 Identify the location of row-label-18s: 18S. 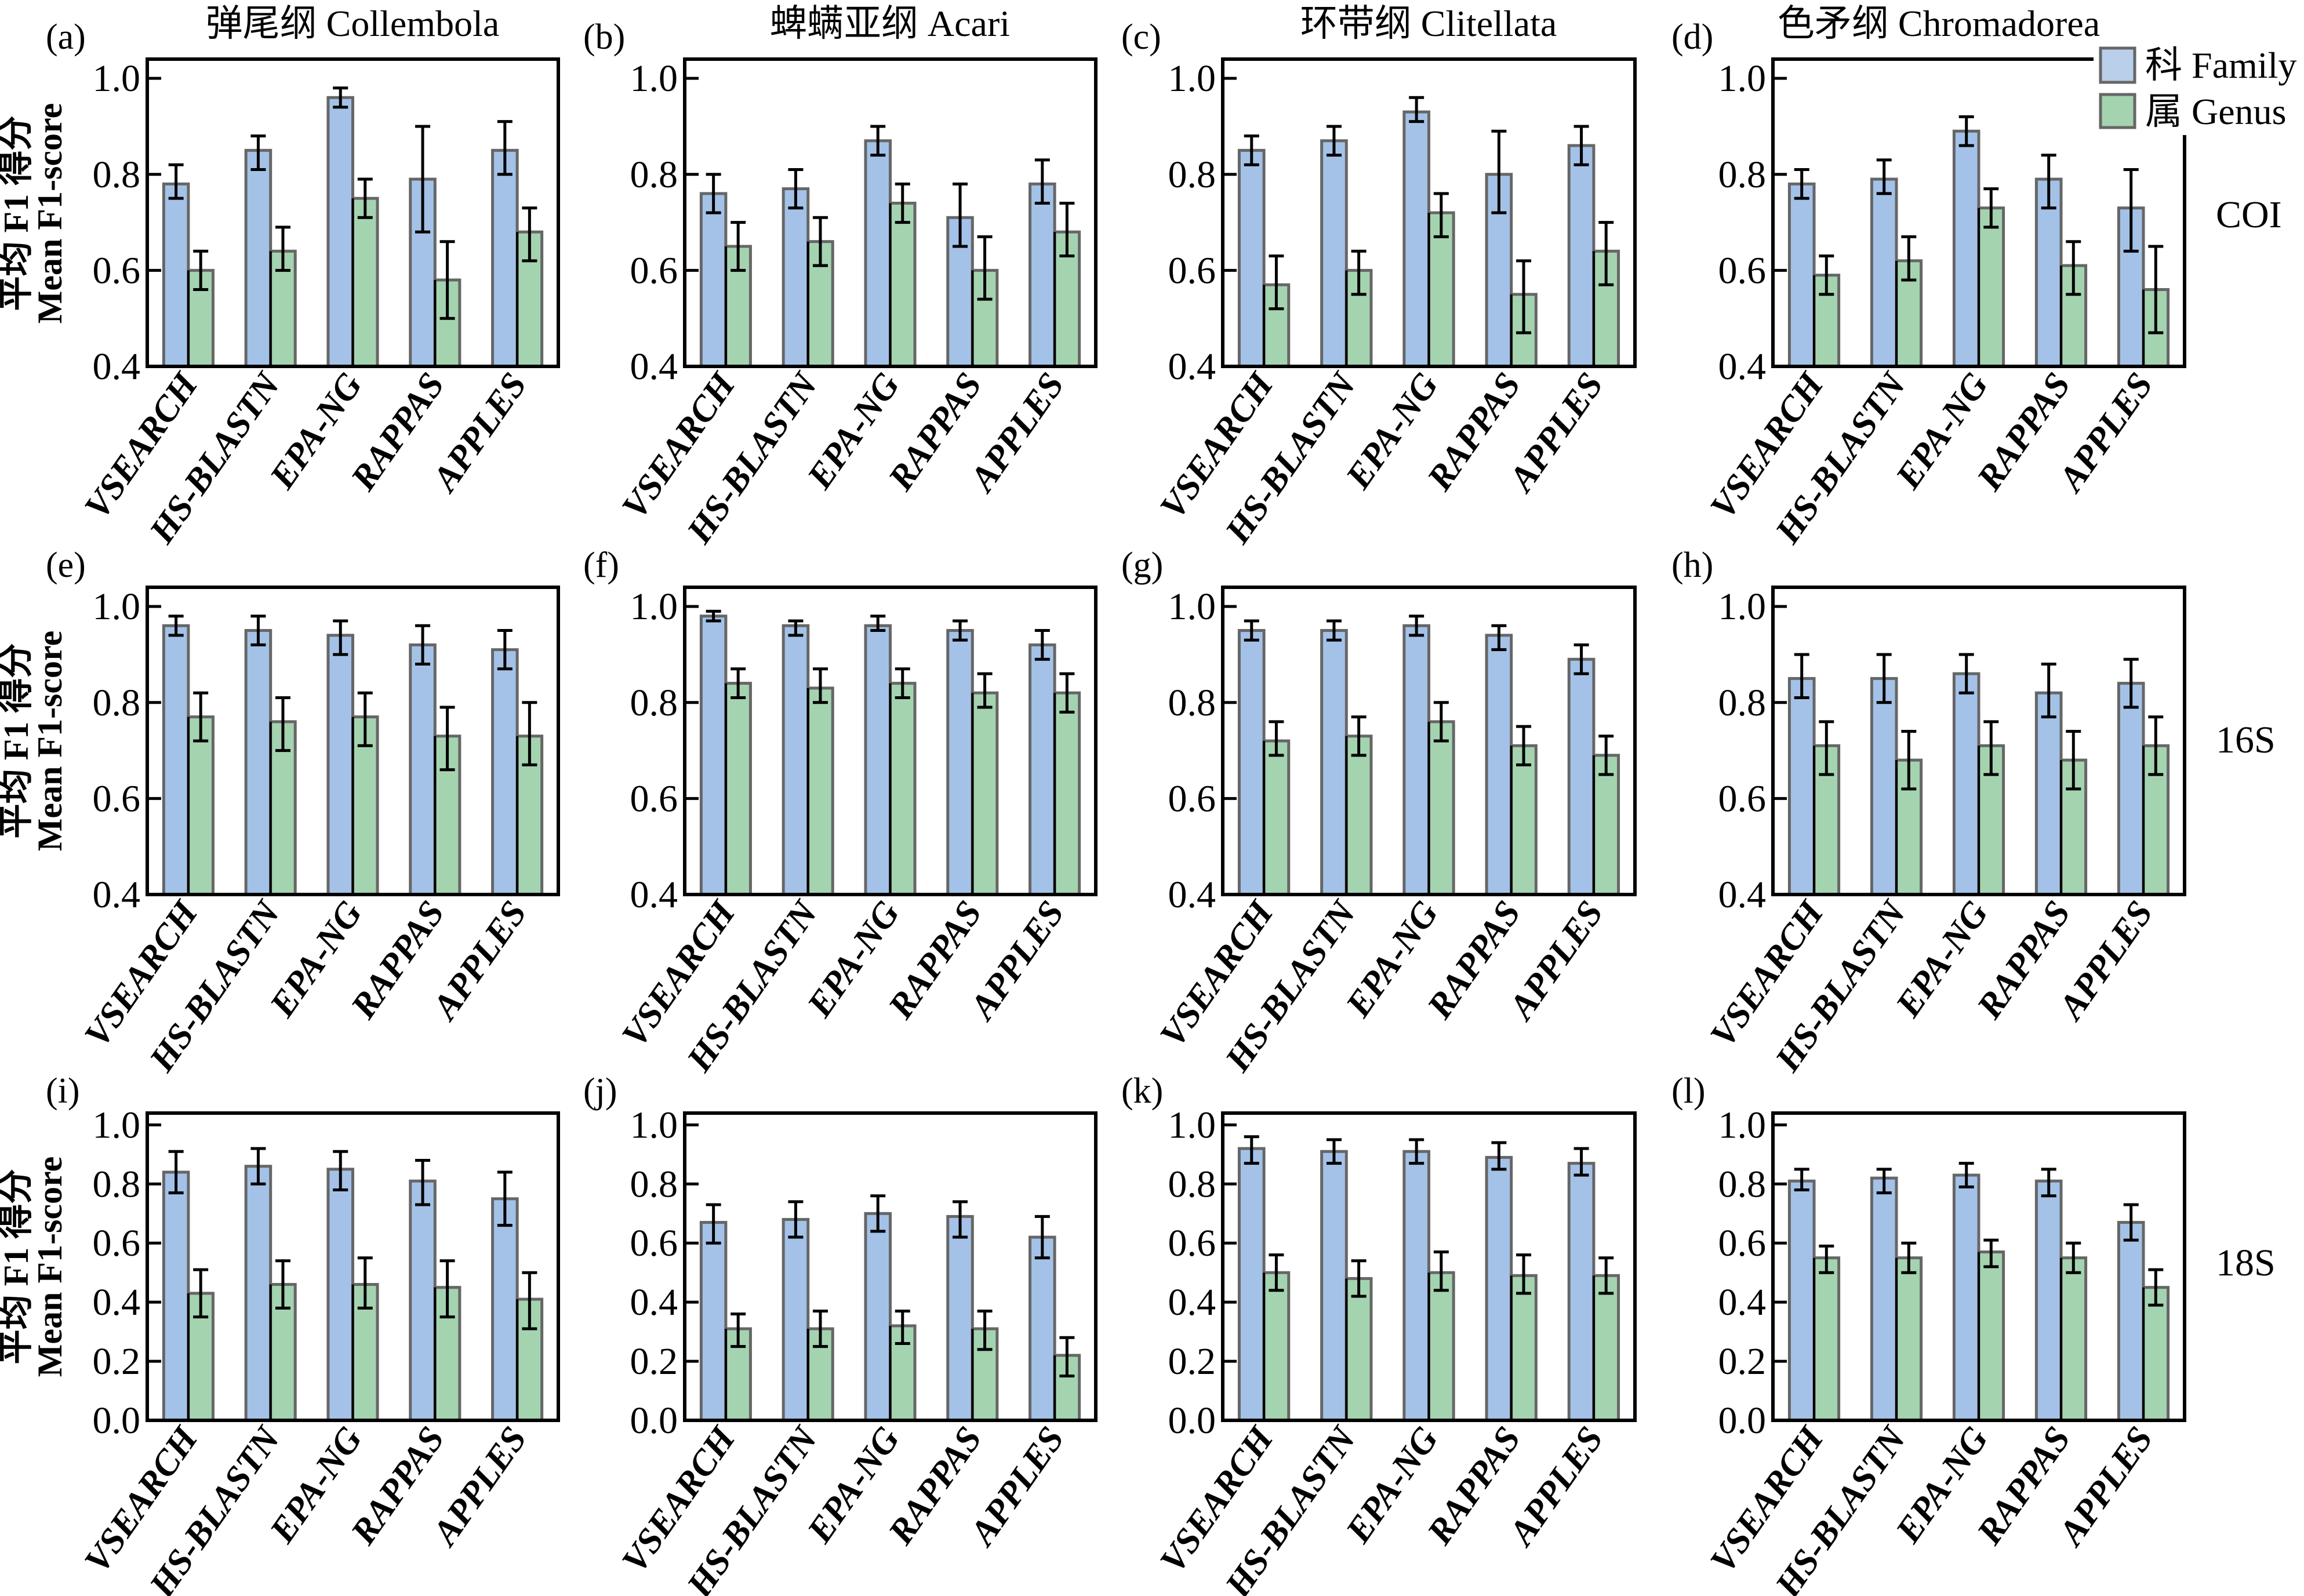
(2246, 1263).